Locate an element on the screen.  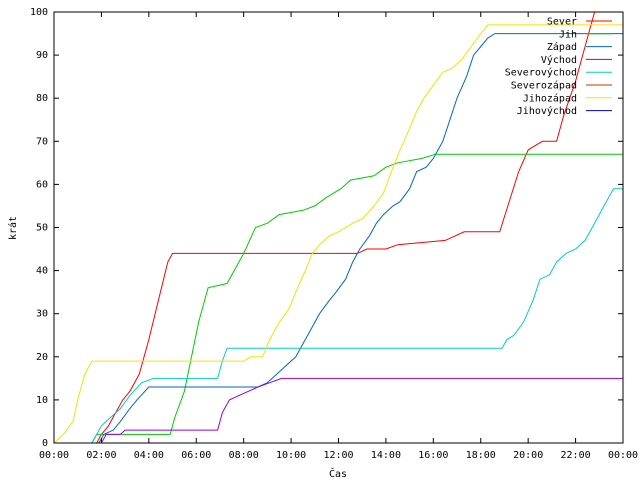
legend-label-3: Západ is located at coordinates (562, 47).